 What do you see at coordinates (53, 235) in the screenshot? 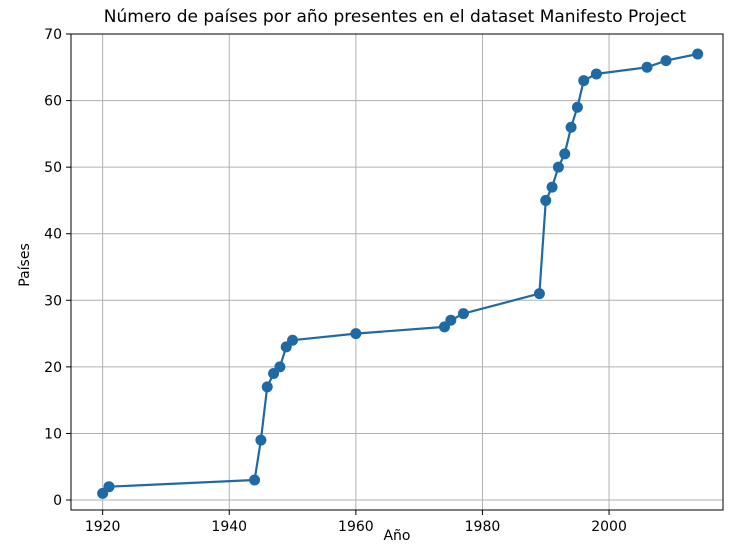
I see `y-tick-label: 40` at bounding box center [53, 235].